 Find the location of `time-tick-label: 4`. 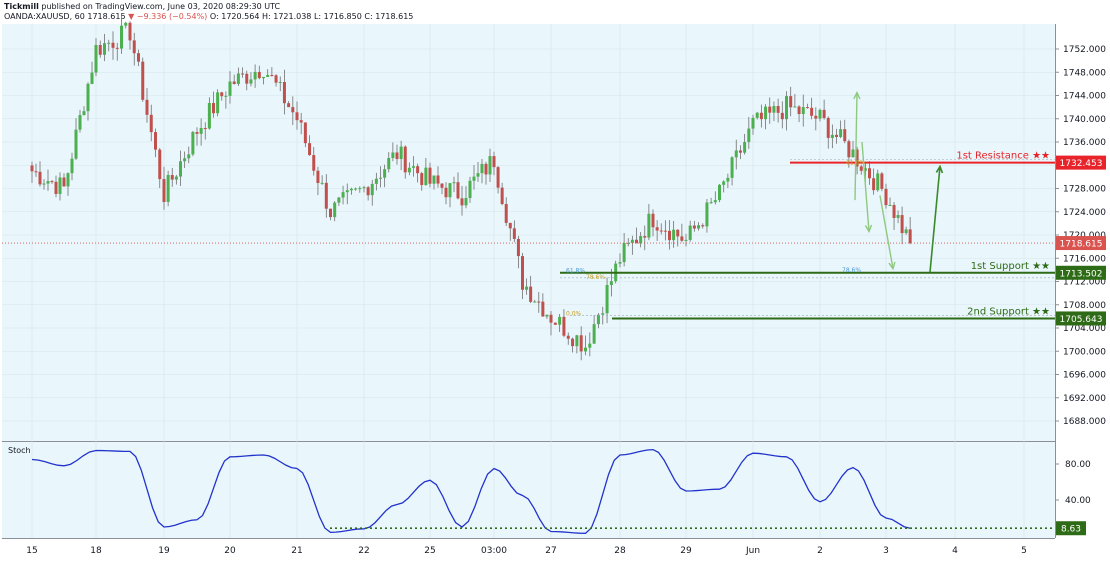

time-tick-label: 4 is located at coordinates (955, 551).